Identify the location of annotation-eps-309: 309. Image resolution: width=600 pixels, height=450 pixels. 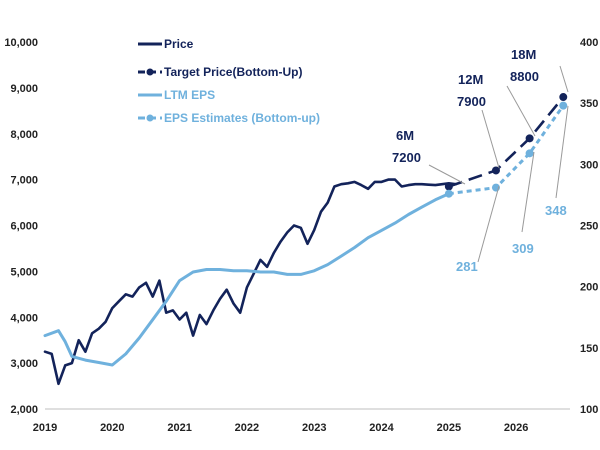
(523, 248).